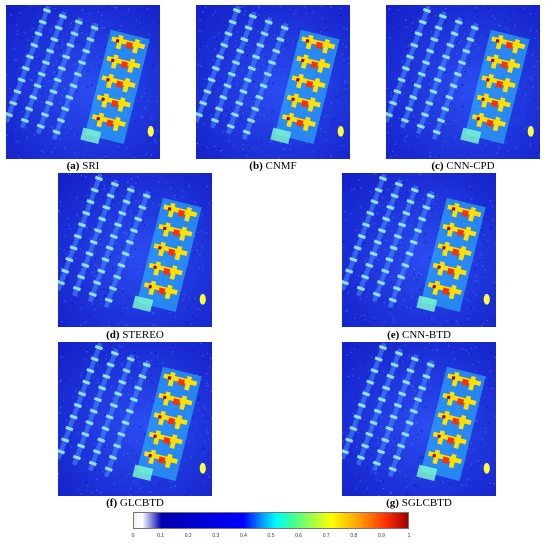 The width and height of the screenshot is (545, 550). What do you see at coordinates (133, 536) in the screenshot?
I see `colorbar-tick: 0` at bounding box center [133, 536].